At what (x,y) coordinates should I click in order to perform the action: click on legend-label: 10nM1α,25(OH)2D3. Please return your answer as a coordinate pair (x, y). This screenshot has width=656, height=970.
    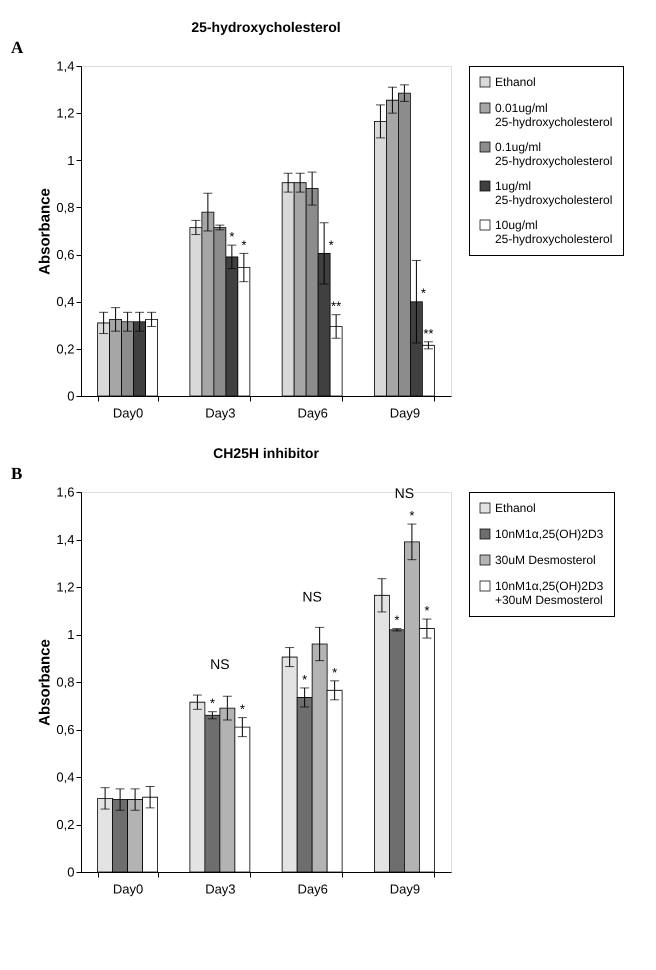
    Looking at the image, I should click on (549, 534).